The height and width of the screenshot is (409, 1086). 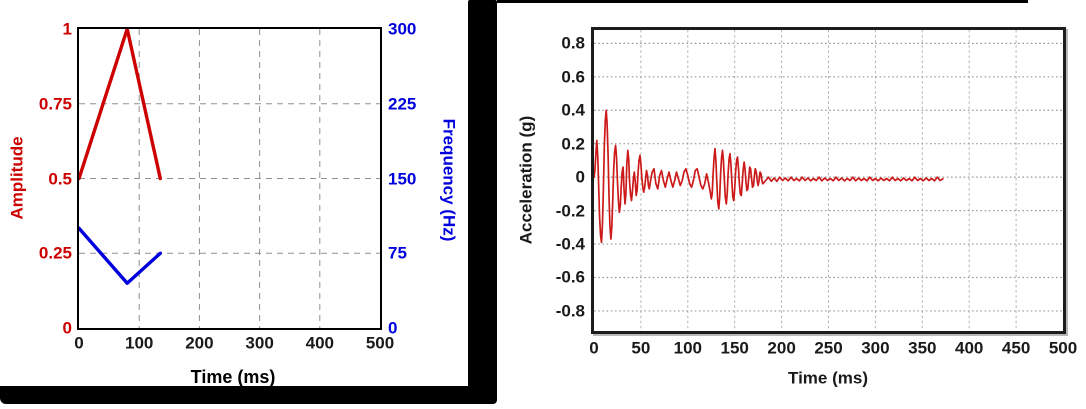 What do you see at coordinates (248, 395) in the screenshot?
I see `left-panel-border-bottom` at bounding box center [248, 395].